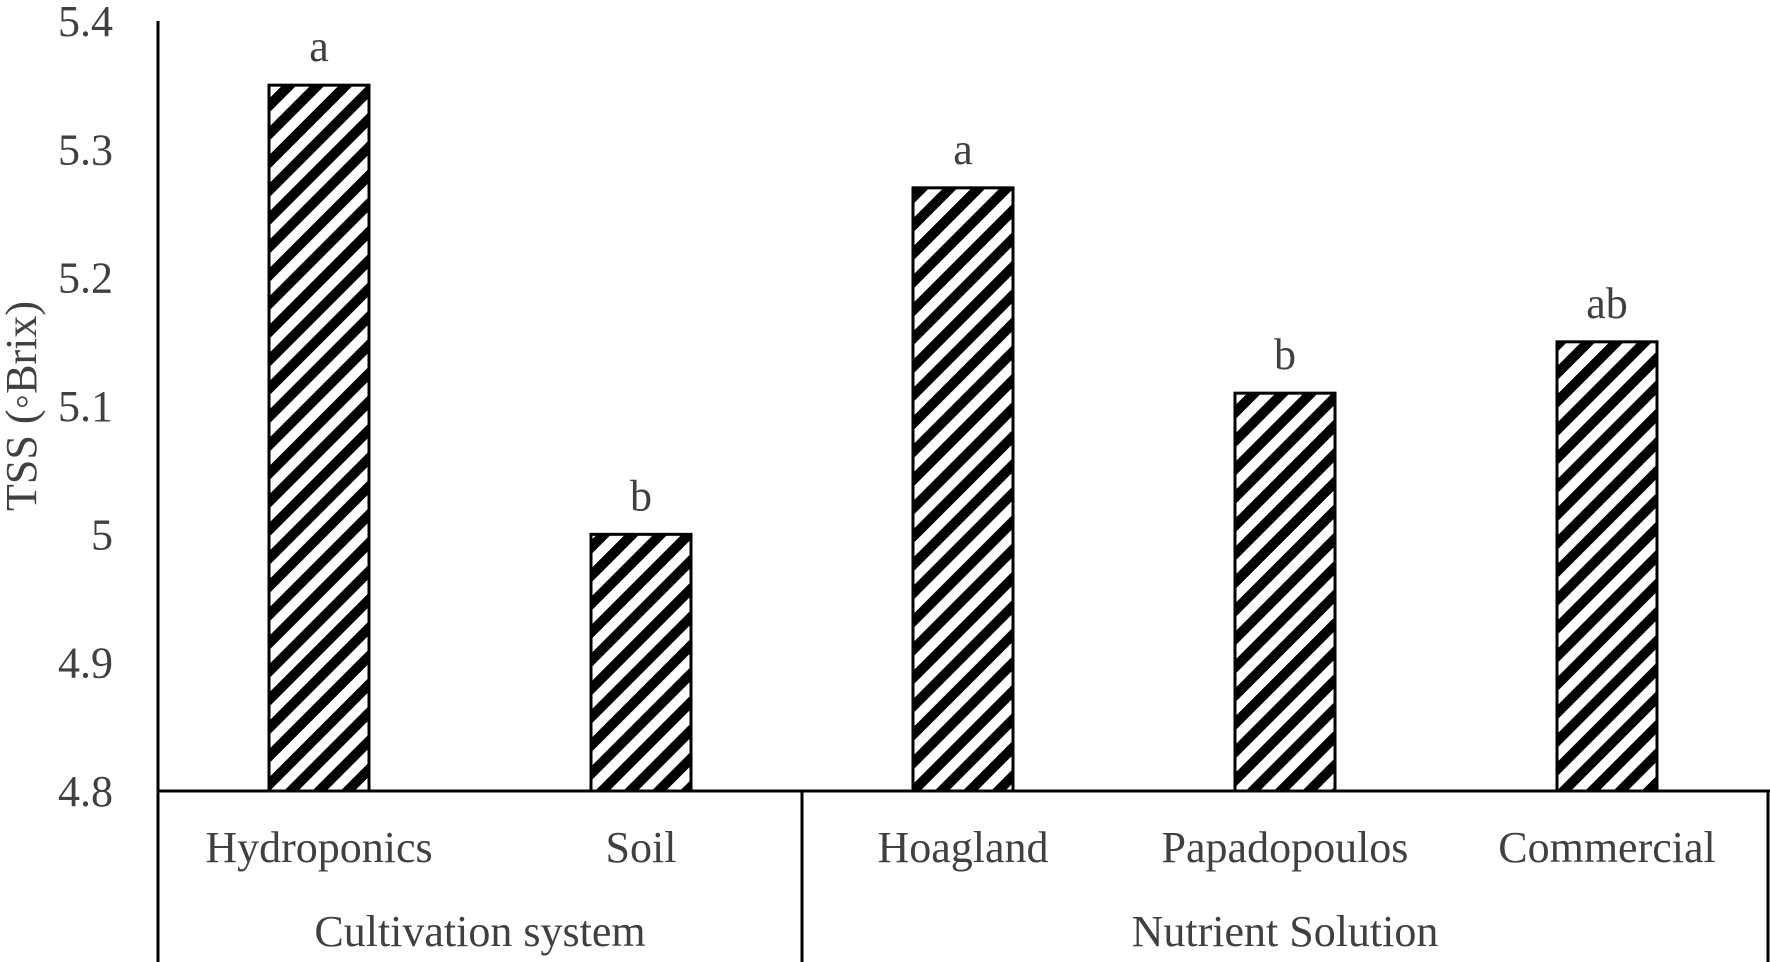 This screenshot has height=962, width=1770. Describe the element at coordinates (85, 149) in the screenshot. I see `y-tick-label: 5.3` at that location.